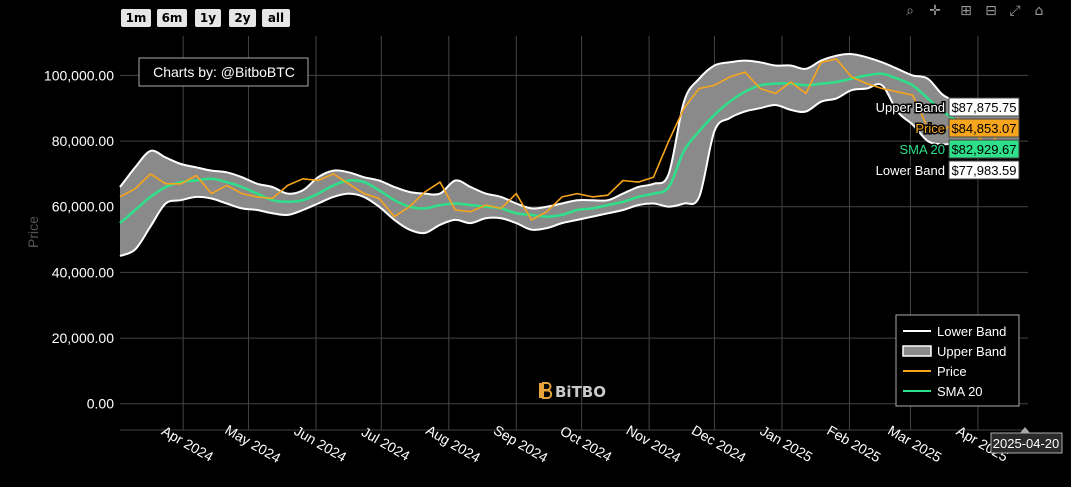 This screenshot has width=1071, height=487. What do you see at coordinates (83, 272) in the screenshot?
I see `y-tick-label: 40,000.00` at bounding box center [83, 272].